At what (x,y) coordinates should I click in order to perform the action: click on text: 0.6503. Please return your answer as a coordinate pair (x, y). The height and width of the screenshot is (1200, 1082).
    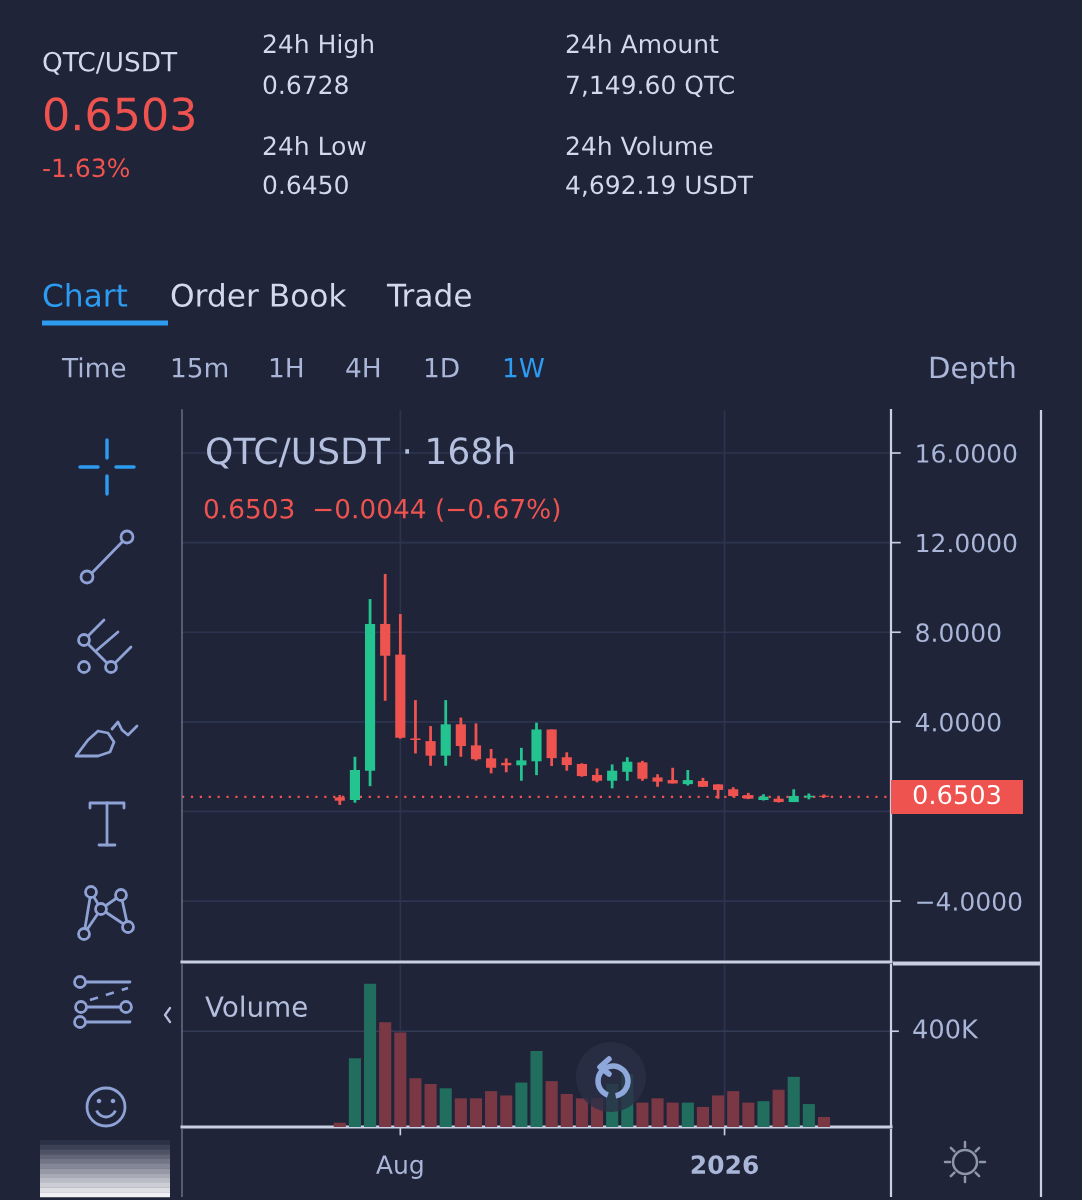
    Looking at the image, I should click on (119, 114).